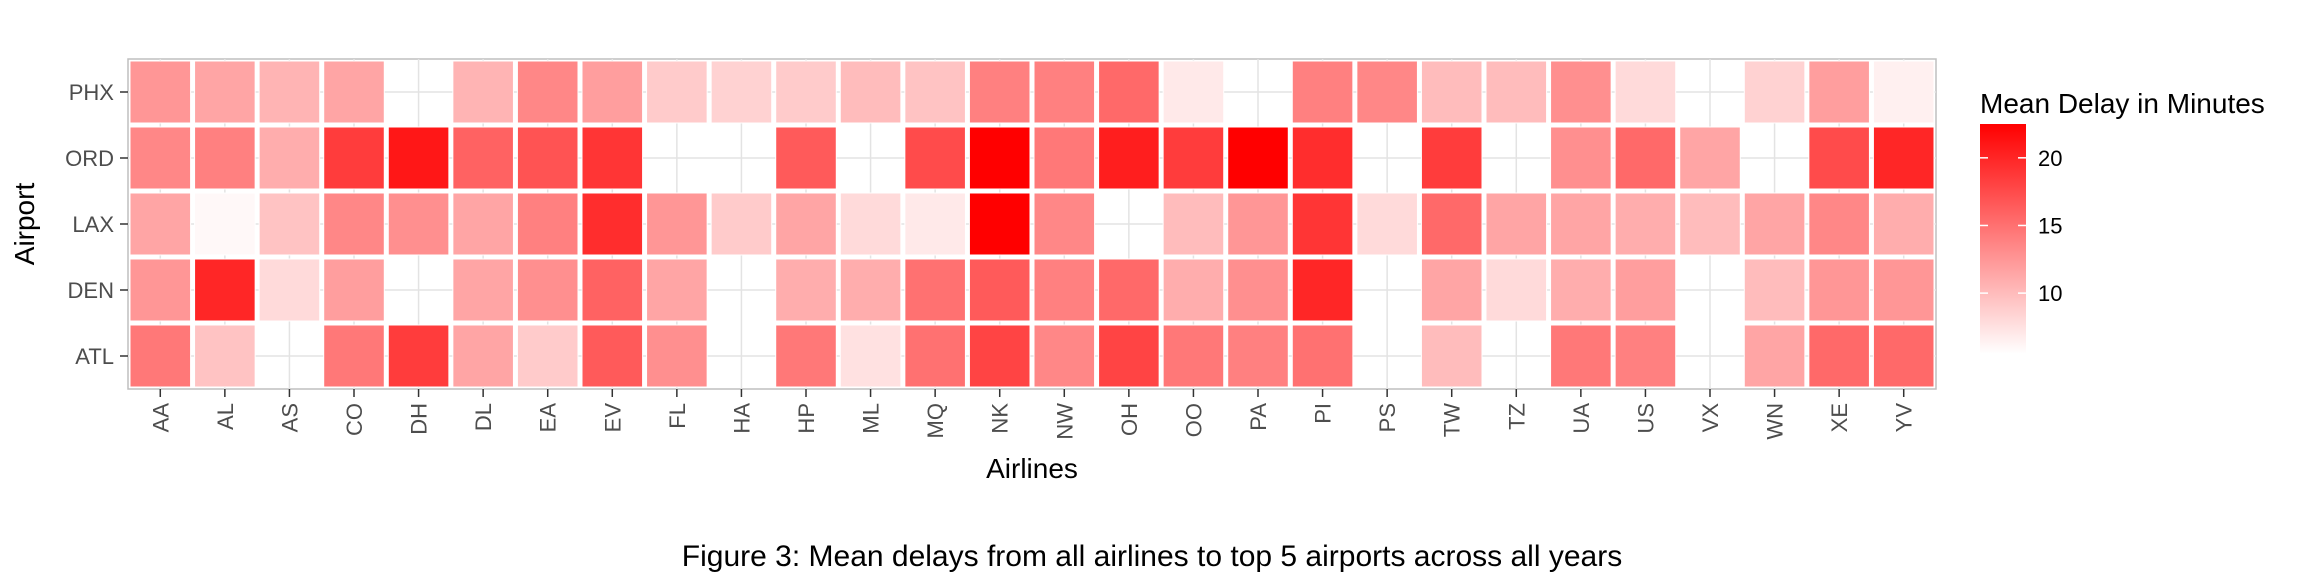  What do you see at coordinates (871, 418) in the screenshot?
I see `x-tick-label: ML` at bounding box center [871, 418].